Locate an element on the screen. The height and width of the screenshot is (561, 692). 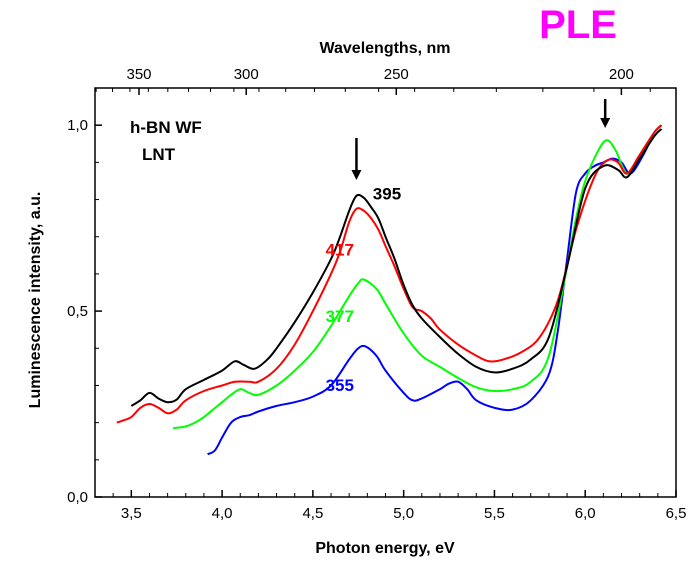
y-tick-label: 0,5 is located at coordinates (77, 311).